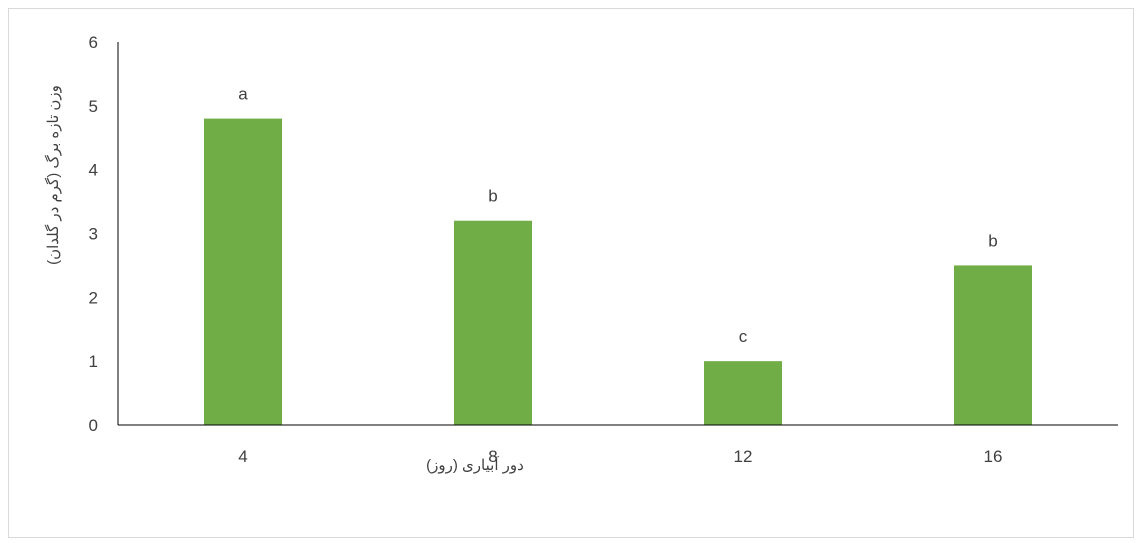  I want to click on y-tick-label: 1, so click(93, 361).